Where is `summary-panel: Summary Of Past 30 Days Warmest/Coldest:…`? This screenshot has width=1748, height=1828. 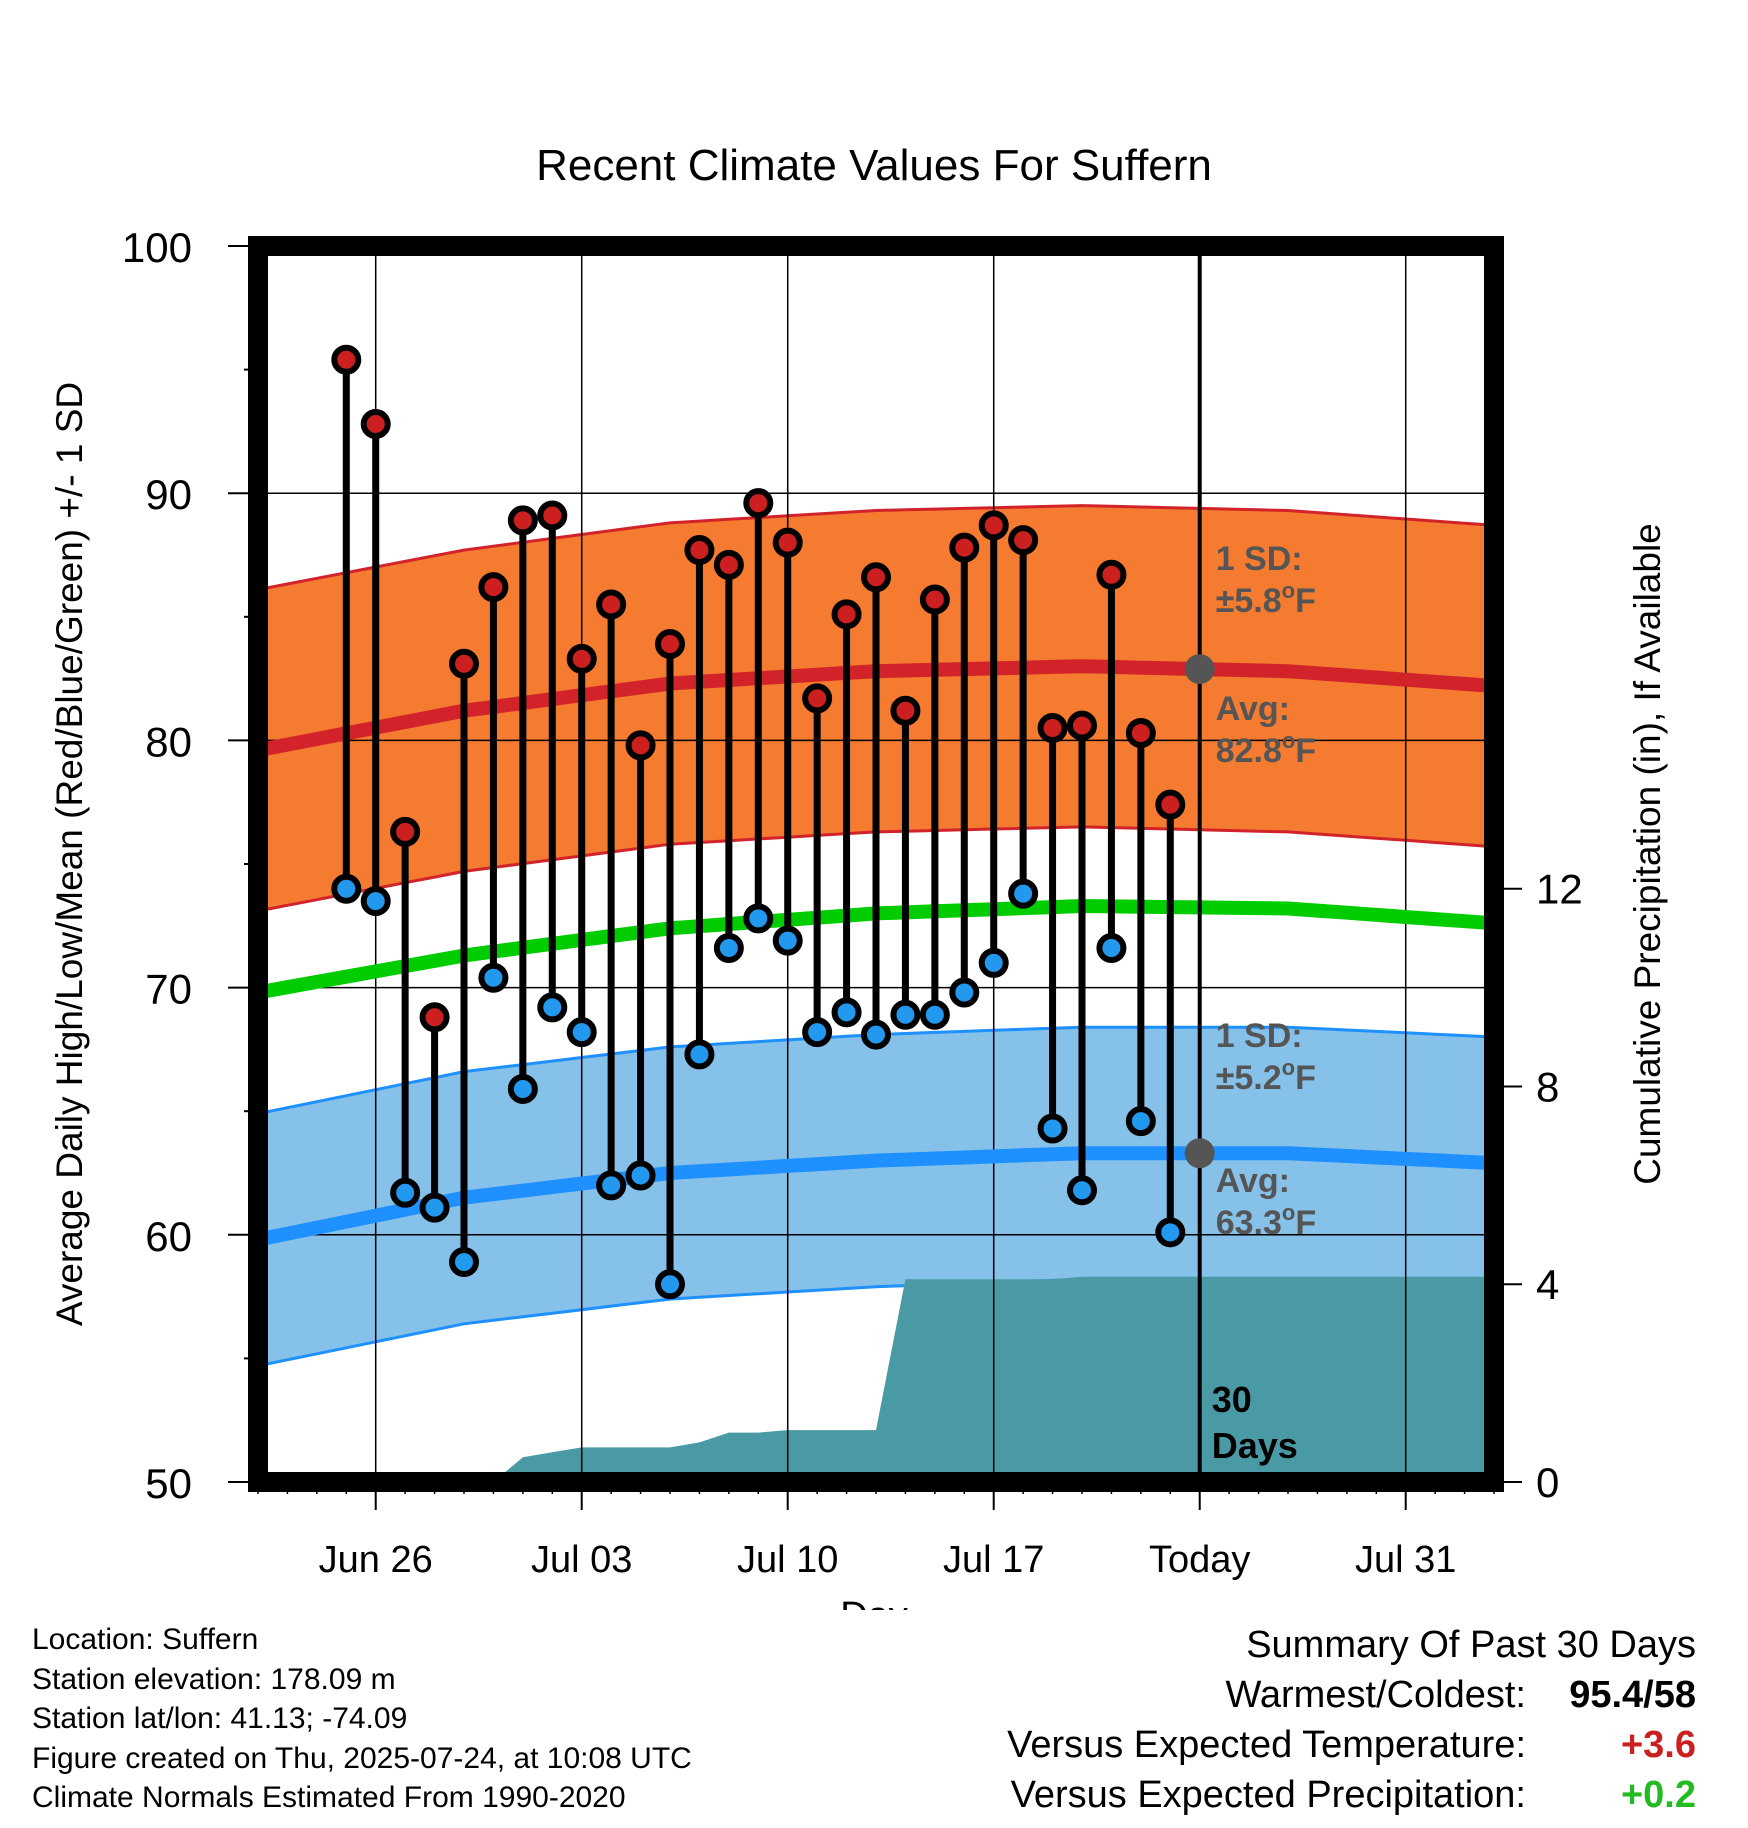 summary-panel: Summary Of Past 30 Days Warmest/Coldest:… is located at coordinates (1351, 1720).